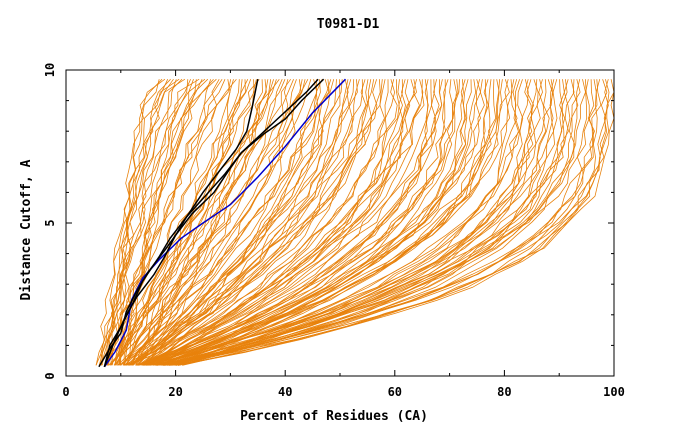  I want to click on x-tick-label: 60, so click(395, 392).